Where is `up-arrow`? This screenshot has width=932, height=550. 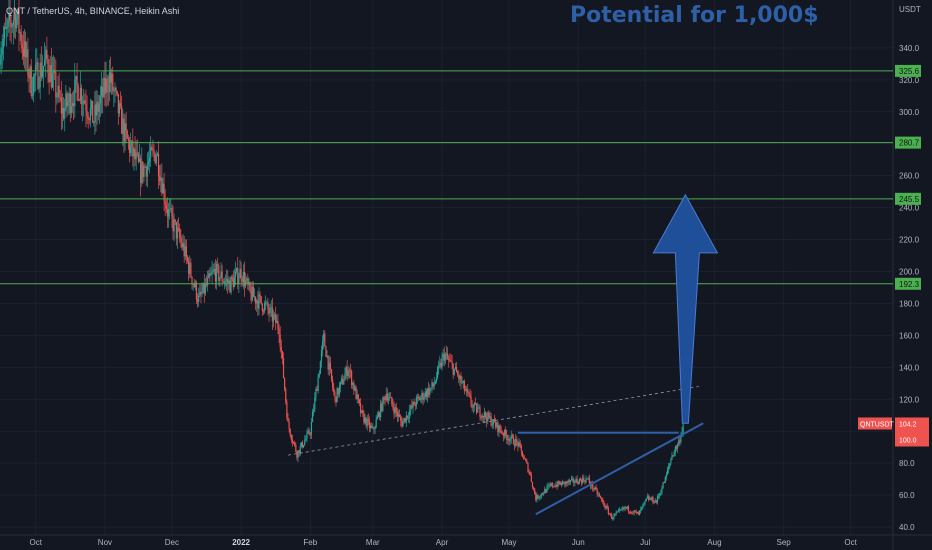
up-arrow is located at coordinates (685, 308).